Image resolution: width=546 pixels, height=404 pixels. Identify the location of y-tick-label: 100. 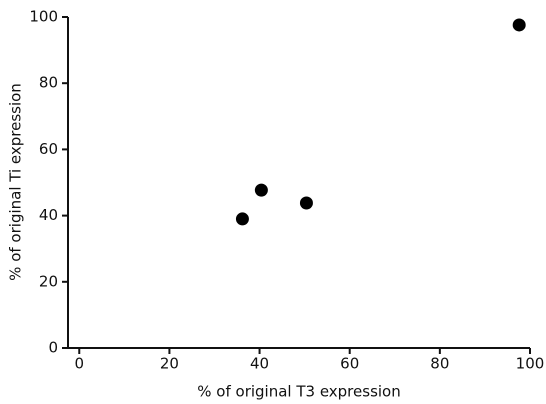
(43, 17).